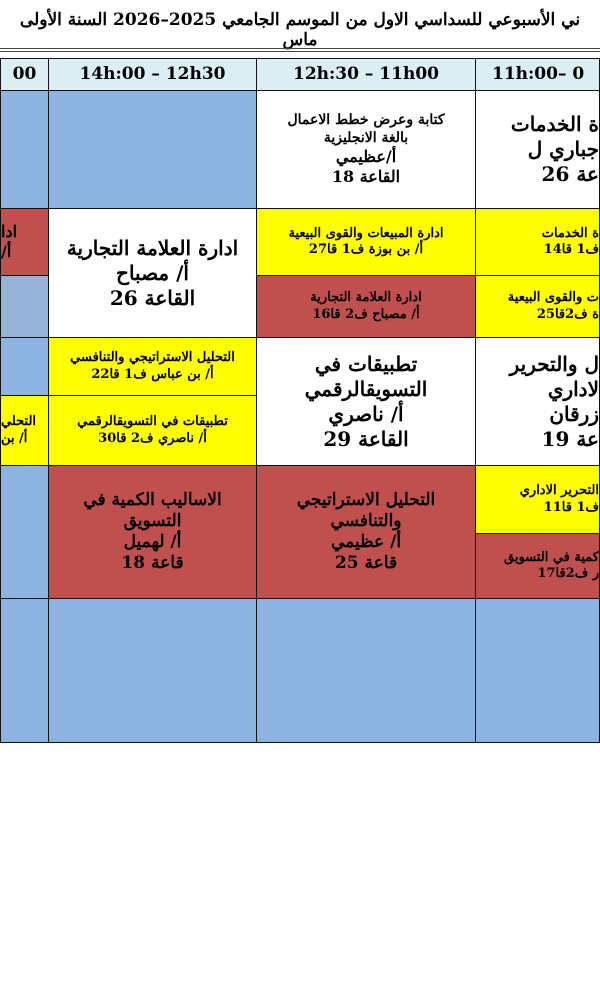  I want to click on course-name: جباري ل, so click(563, 149).